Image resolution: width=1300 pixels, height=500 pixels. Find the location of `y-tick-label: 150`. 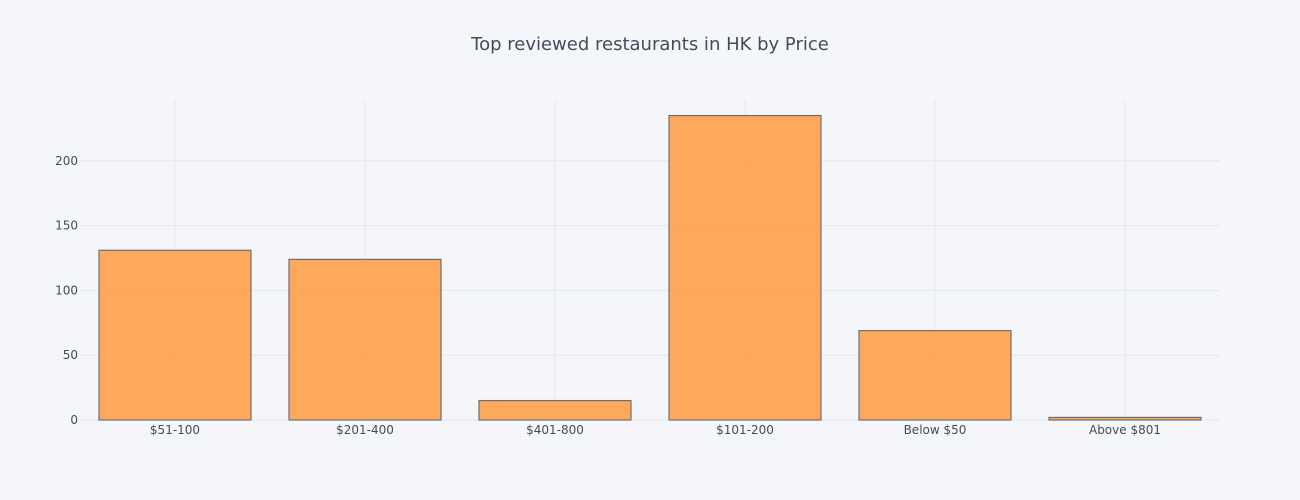

y-tick-label: 150 is located at coordinates (66, 226).